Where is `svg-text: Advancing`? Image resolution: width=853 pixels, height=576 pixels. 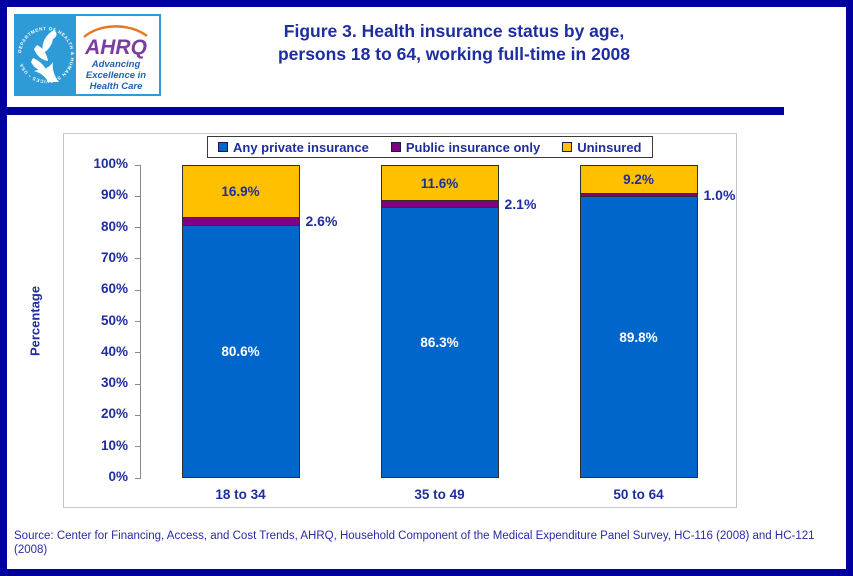
svg-text: Advancing is located at coordinates (116, 64).